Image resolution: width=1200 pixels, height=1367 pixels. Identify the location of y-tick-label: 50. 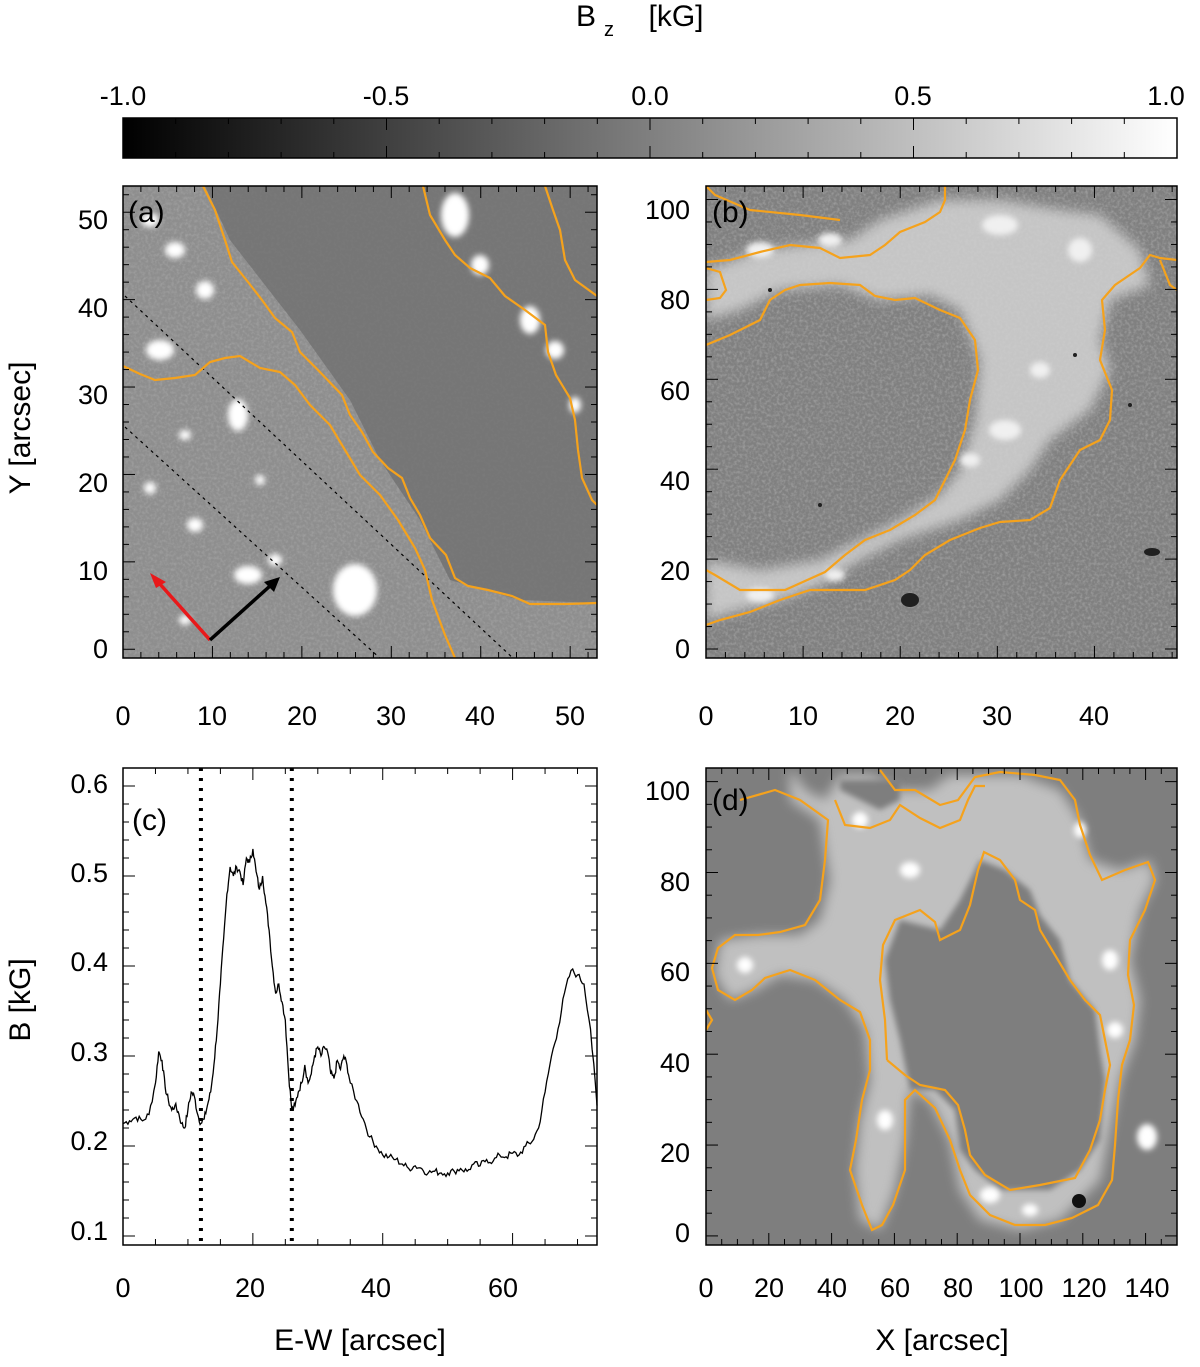
(93, 220).